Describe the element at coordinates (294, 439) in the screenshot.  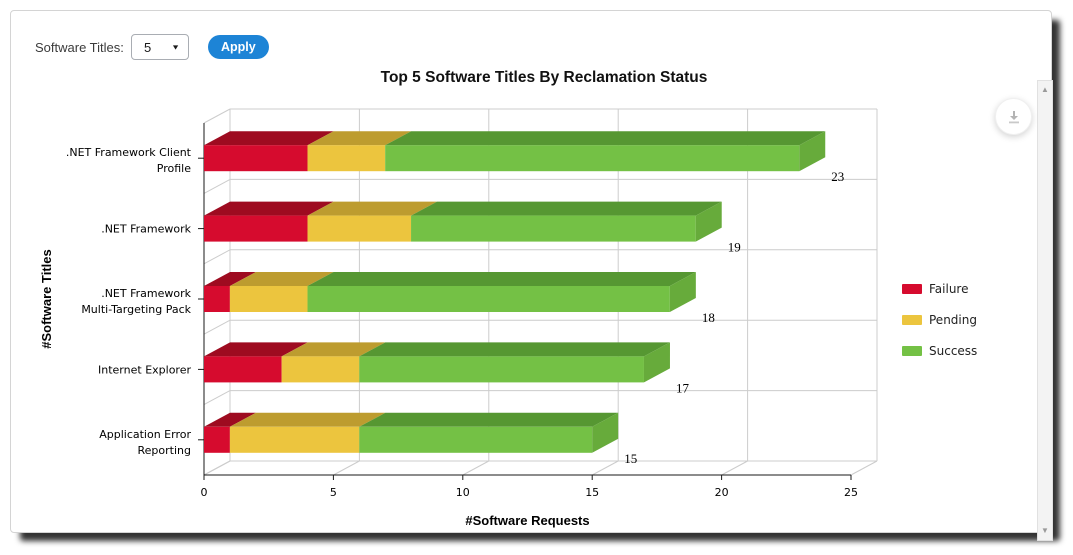
I see `bar-4-pending` at that location.